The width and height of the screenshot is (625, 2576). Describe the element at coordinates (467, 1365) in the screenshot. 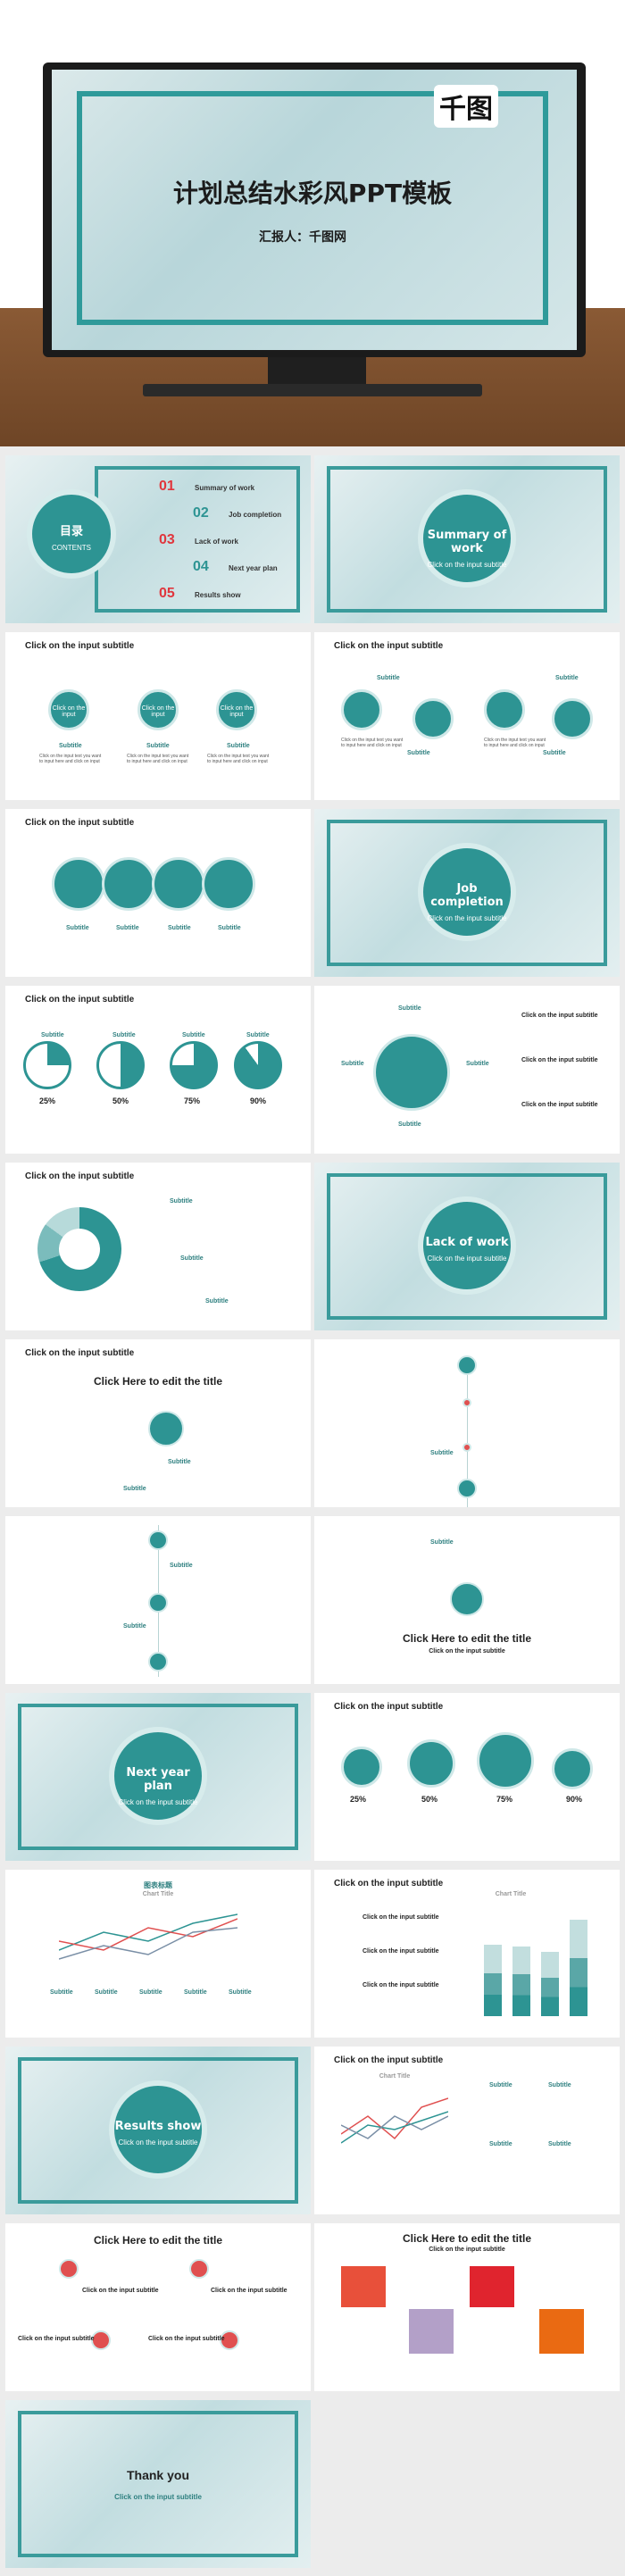

I see `tablet-icon` at that location.